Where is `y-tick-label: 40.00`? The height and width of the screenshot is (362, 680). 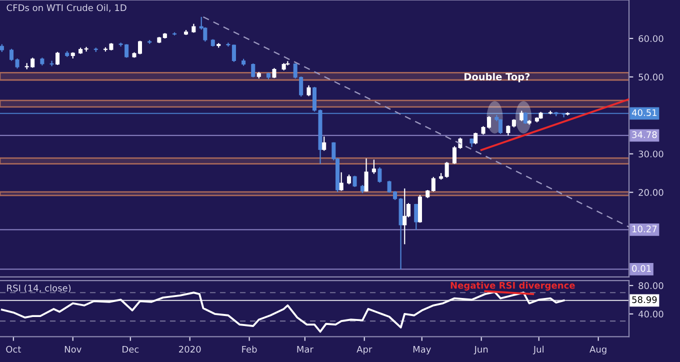
y-tick-label: 40.00 is located at coordinates (651, 314).